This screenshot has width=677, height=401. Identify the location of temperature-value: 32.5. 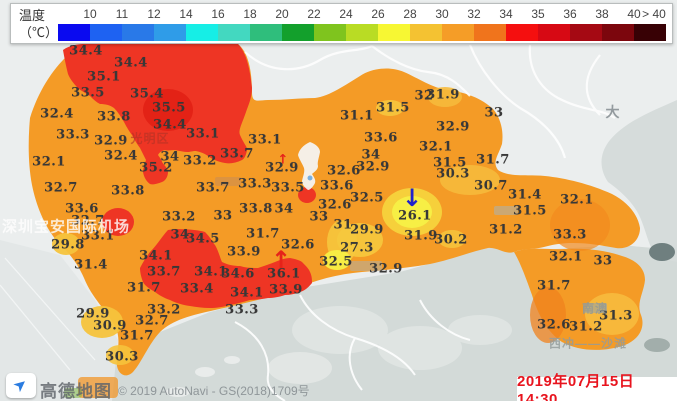
(367, 198).